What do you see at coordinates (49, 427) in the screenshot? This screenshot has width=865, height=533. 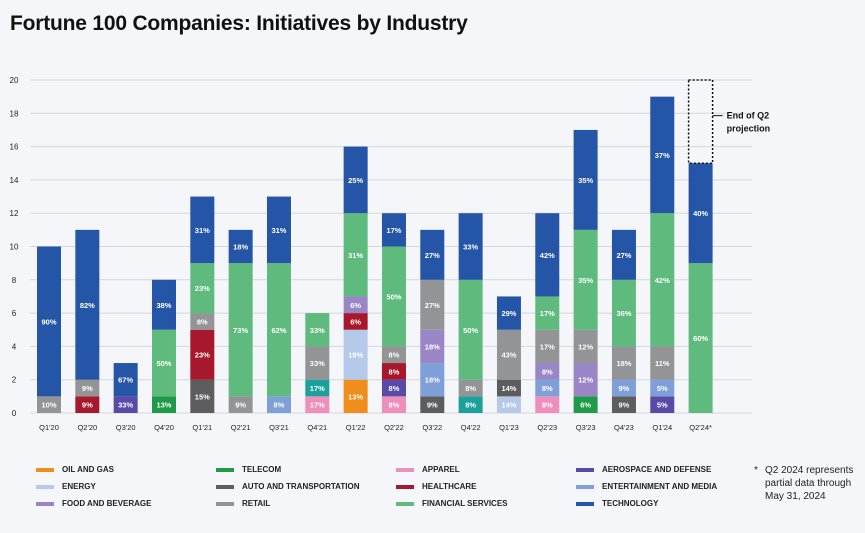 I see `x-tick-label: Q1'20` at bounding box center [49, 427].